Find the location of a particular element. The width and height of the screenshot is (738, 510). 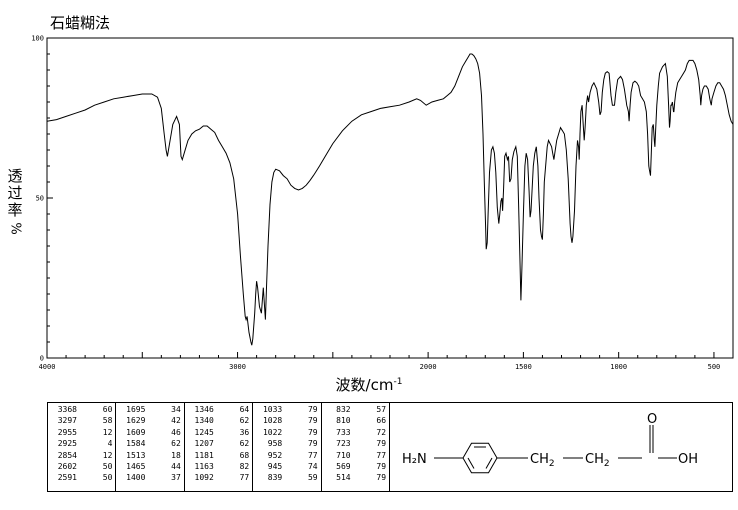

methylene-1-text: CH is located at coordinates (539, 459).